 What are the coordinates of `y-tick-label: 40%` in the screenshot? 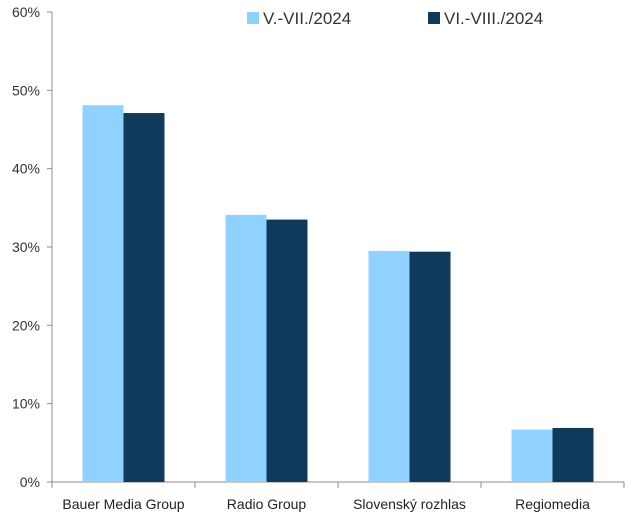 It's located at (26, 169).